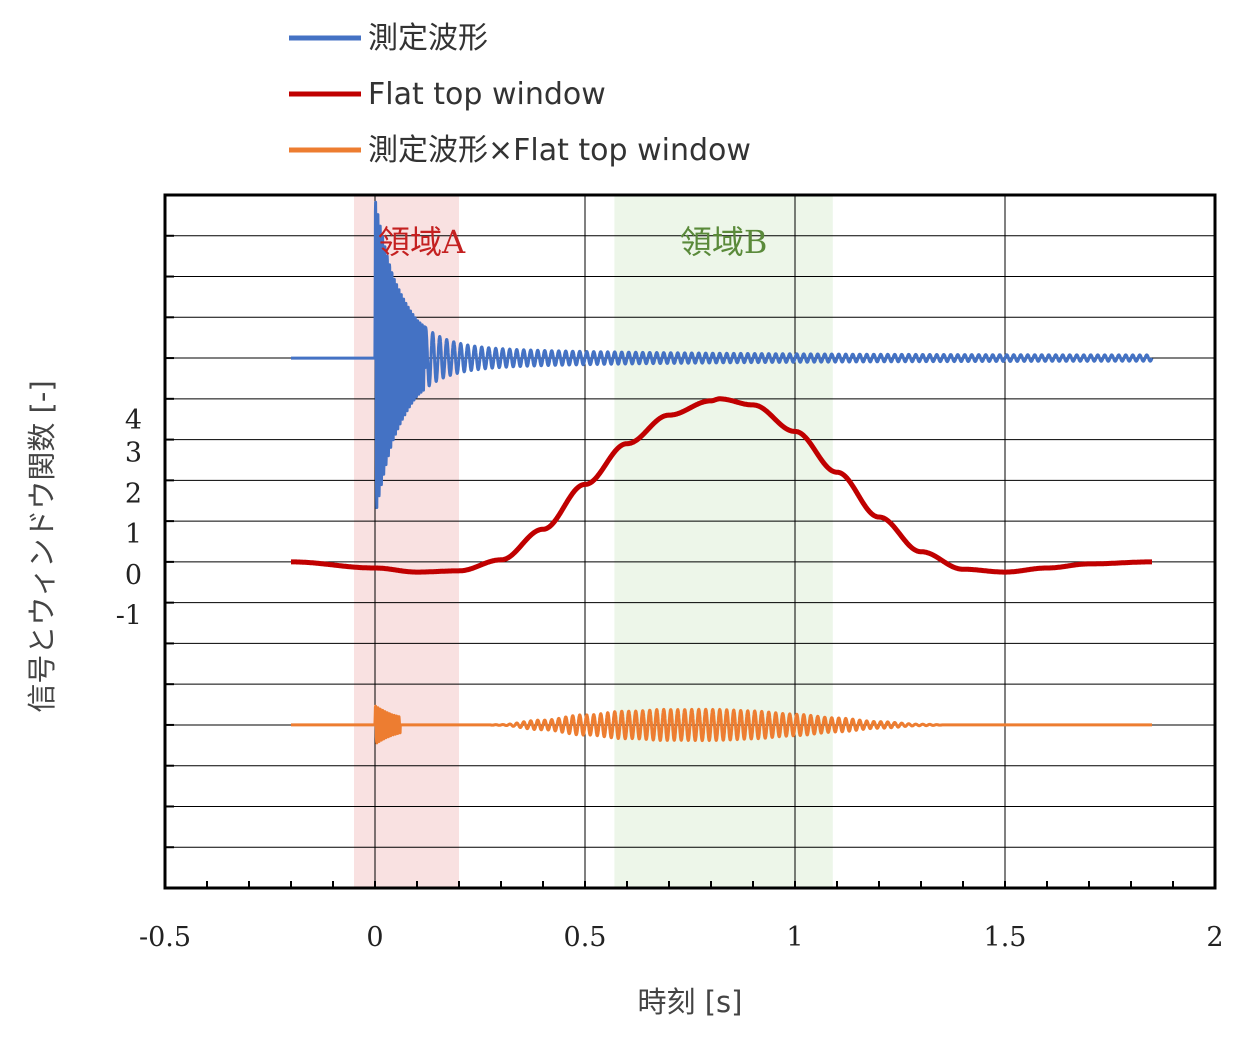 The height and width of the screenshot is (1056, 1260). Describe the element at coordinates (572, 242) in the screenshot. I see `region-labels: 領域A 領域B` at that location.